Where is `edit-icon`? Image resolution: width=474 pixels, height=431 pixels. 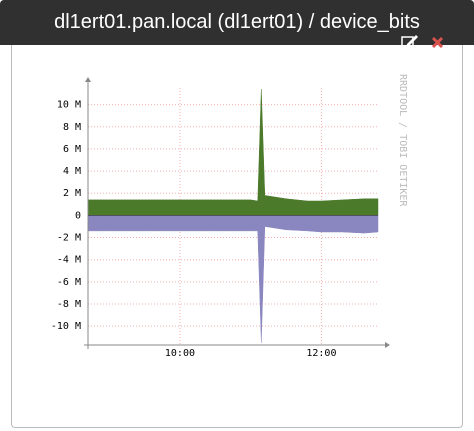 edit-icon is located at coordinates (409, 42).